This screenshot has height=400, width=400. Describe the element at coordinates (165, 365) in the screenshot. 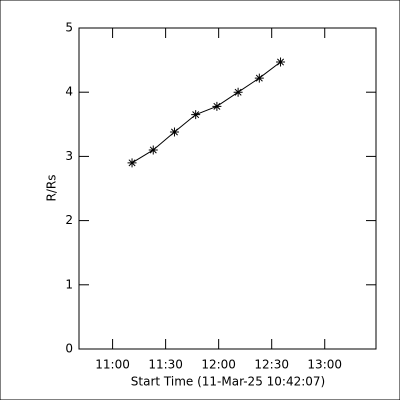

I see `x-tick-label: 11:30` at that location.